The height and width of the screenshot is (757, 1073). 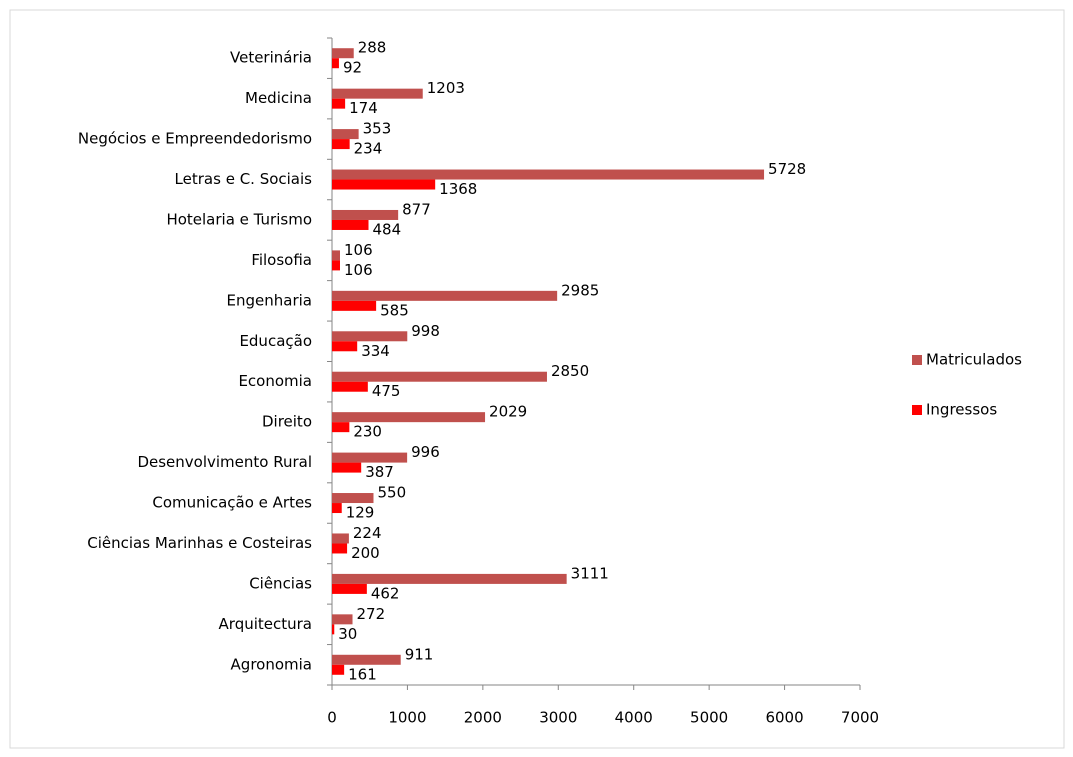 I want to click on legend-label: Matriculados, so click(x=974, y=360).